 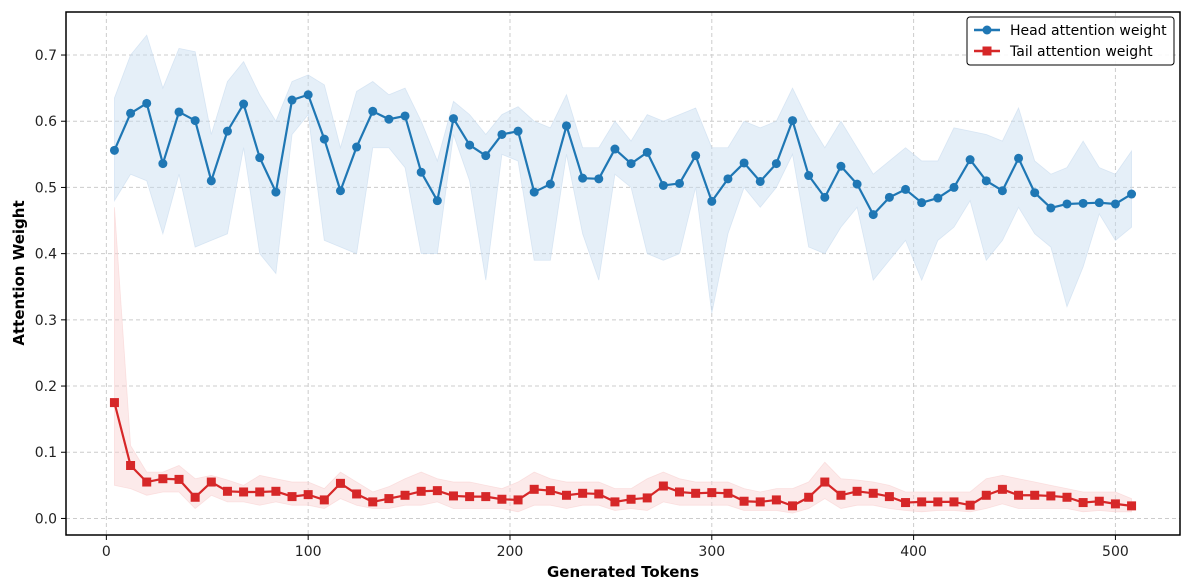 What do you see at coordinates (46, 453) in the screenshot?
I see `y-tick-label: 0.1` at bounding box center [46, 453].